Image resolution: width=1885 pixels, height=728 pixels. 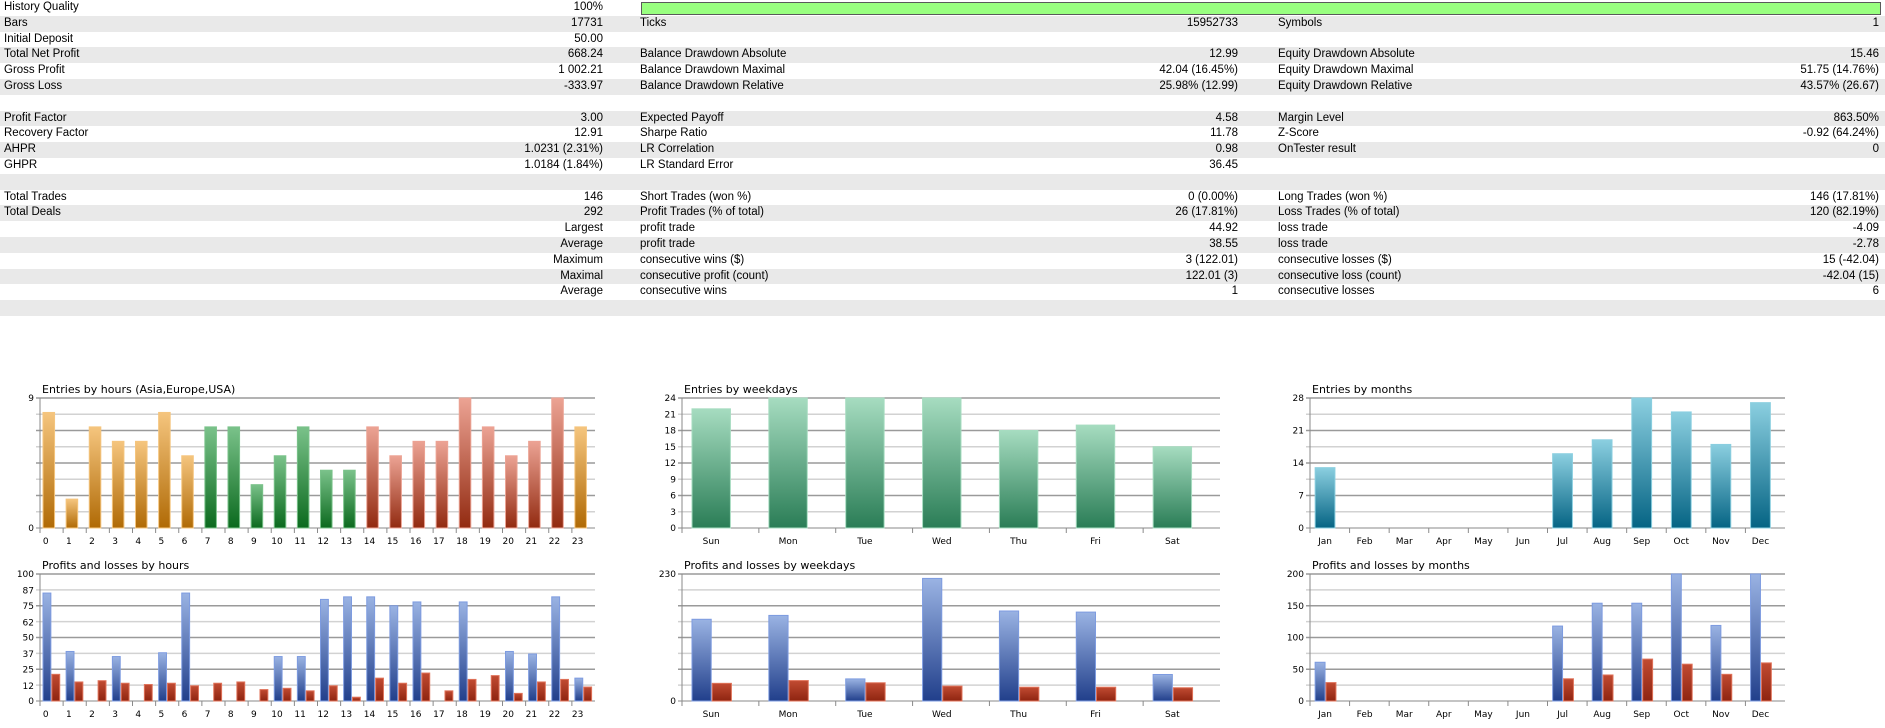 I want to click on x-tick-label: 3, so click(x=115, y=715).